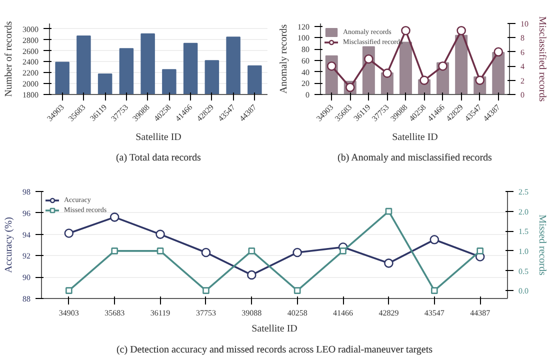 The width and height of the screenshot is (550, 362). Describe the element at coordinates (308, 95) in the screenshot. I see `y-tick-label: 0` at that location.